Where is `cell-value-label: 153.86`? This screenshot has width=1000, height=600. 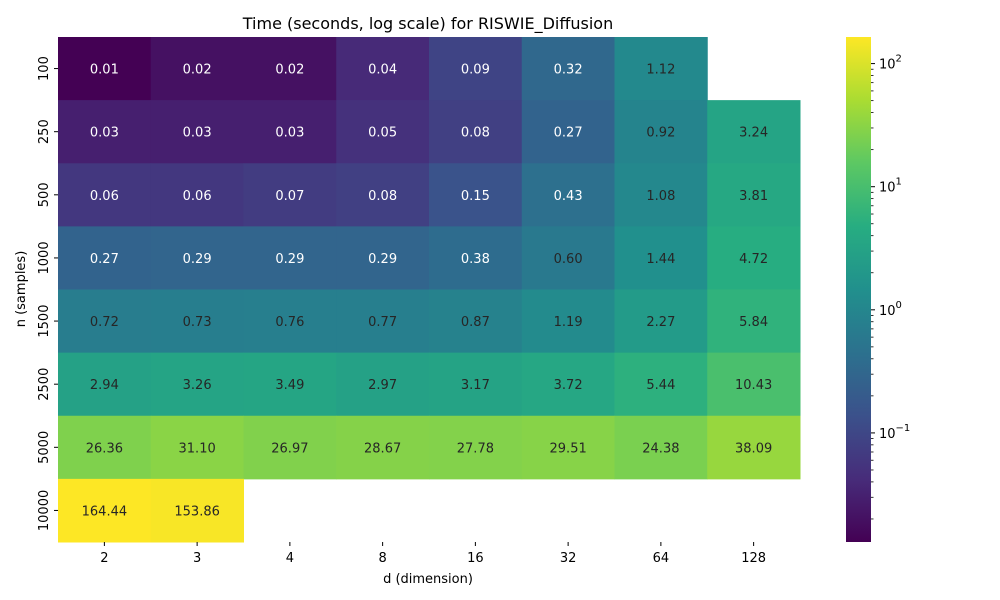
cell-value-label: 153.86 is located at coordinates (197, 511).